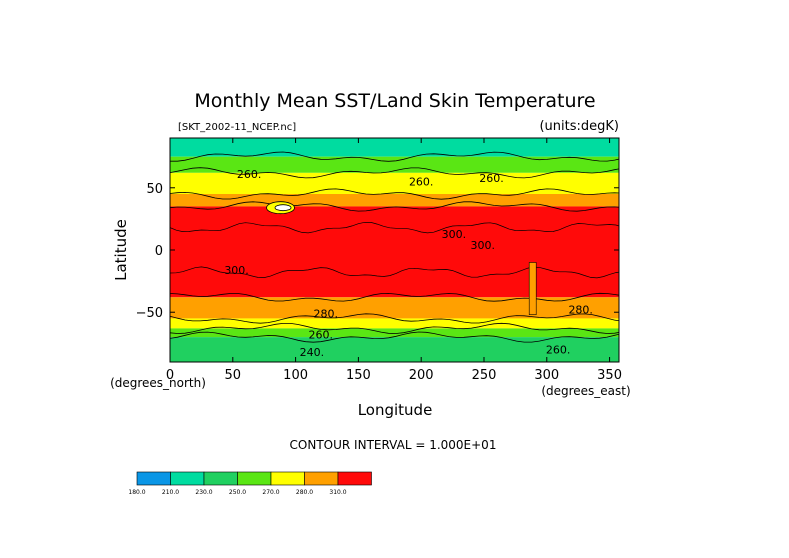 This screenshot has width=789, height=558. I want to click on colorbar-label-5: 280.0, so click(304, 492).